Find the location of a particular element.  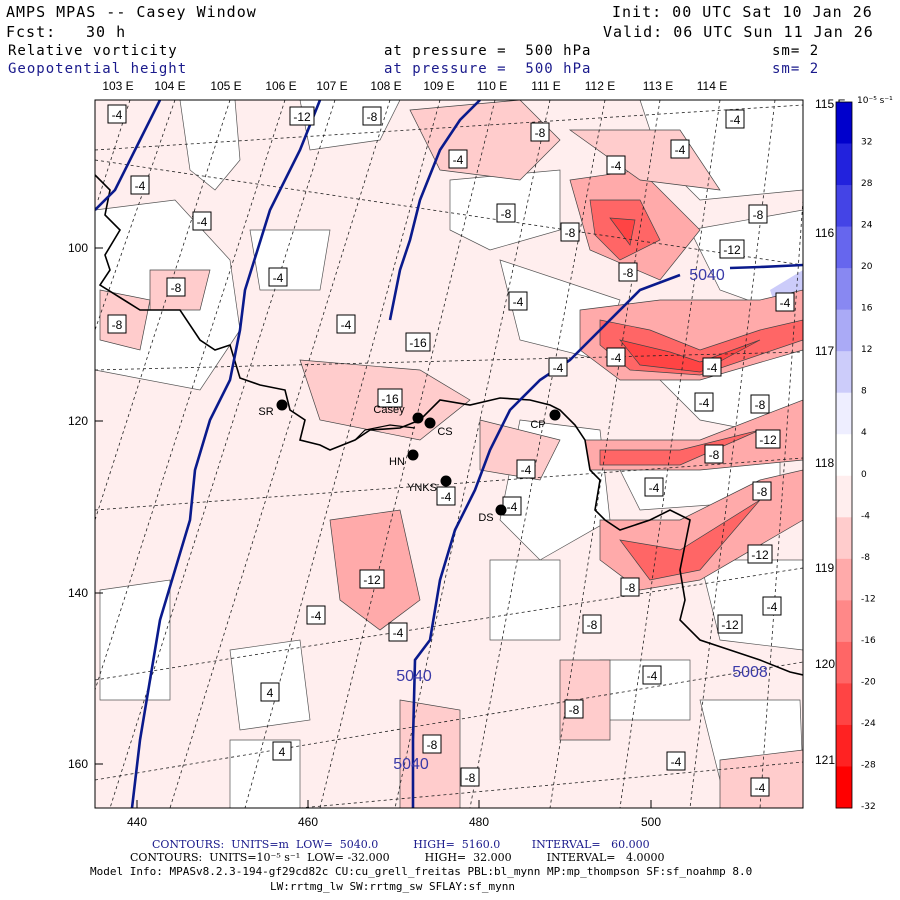

vorticity-label: -16 is located at coordinates (390, 399).